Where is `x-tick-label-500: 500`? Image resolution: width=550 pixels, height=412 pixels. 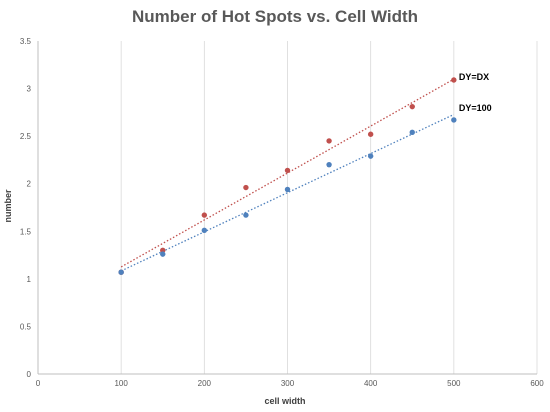 x-tick-label-500: 500 is located at coordinates (454, 383).